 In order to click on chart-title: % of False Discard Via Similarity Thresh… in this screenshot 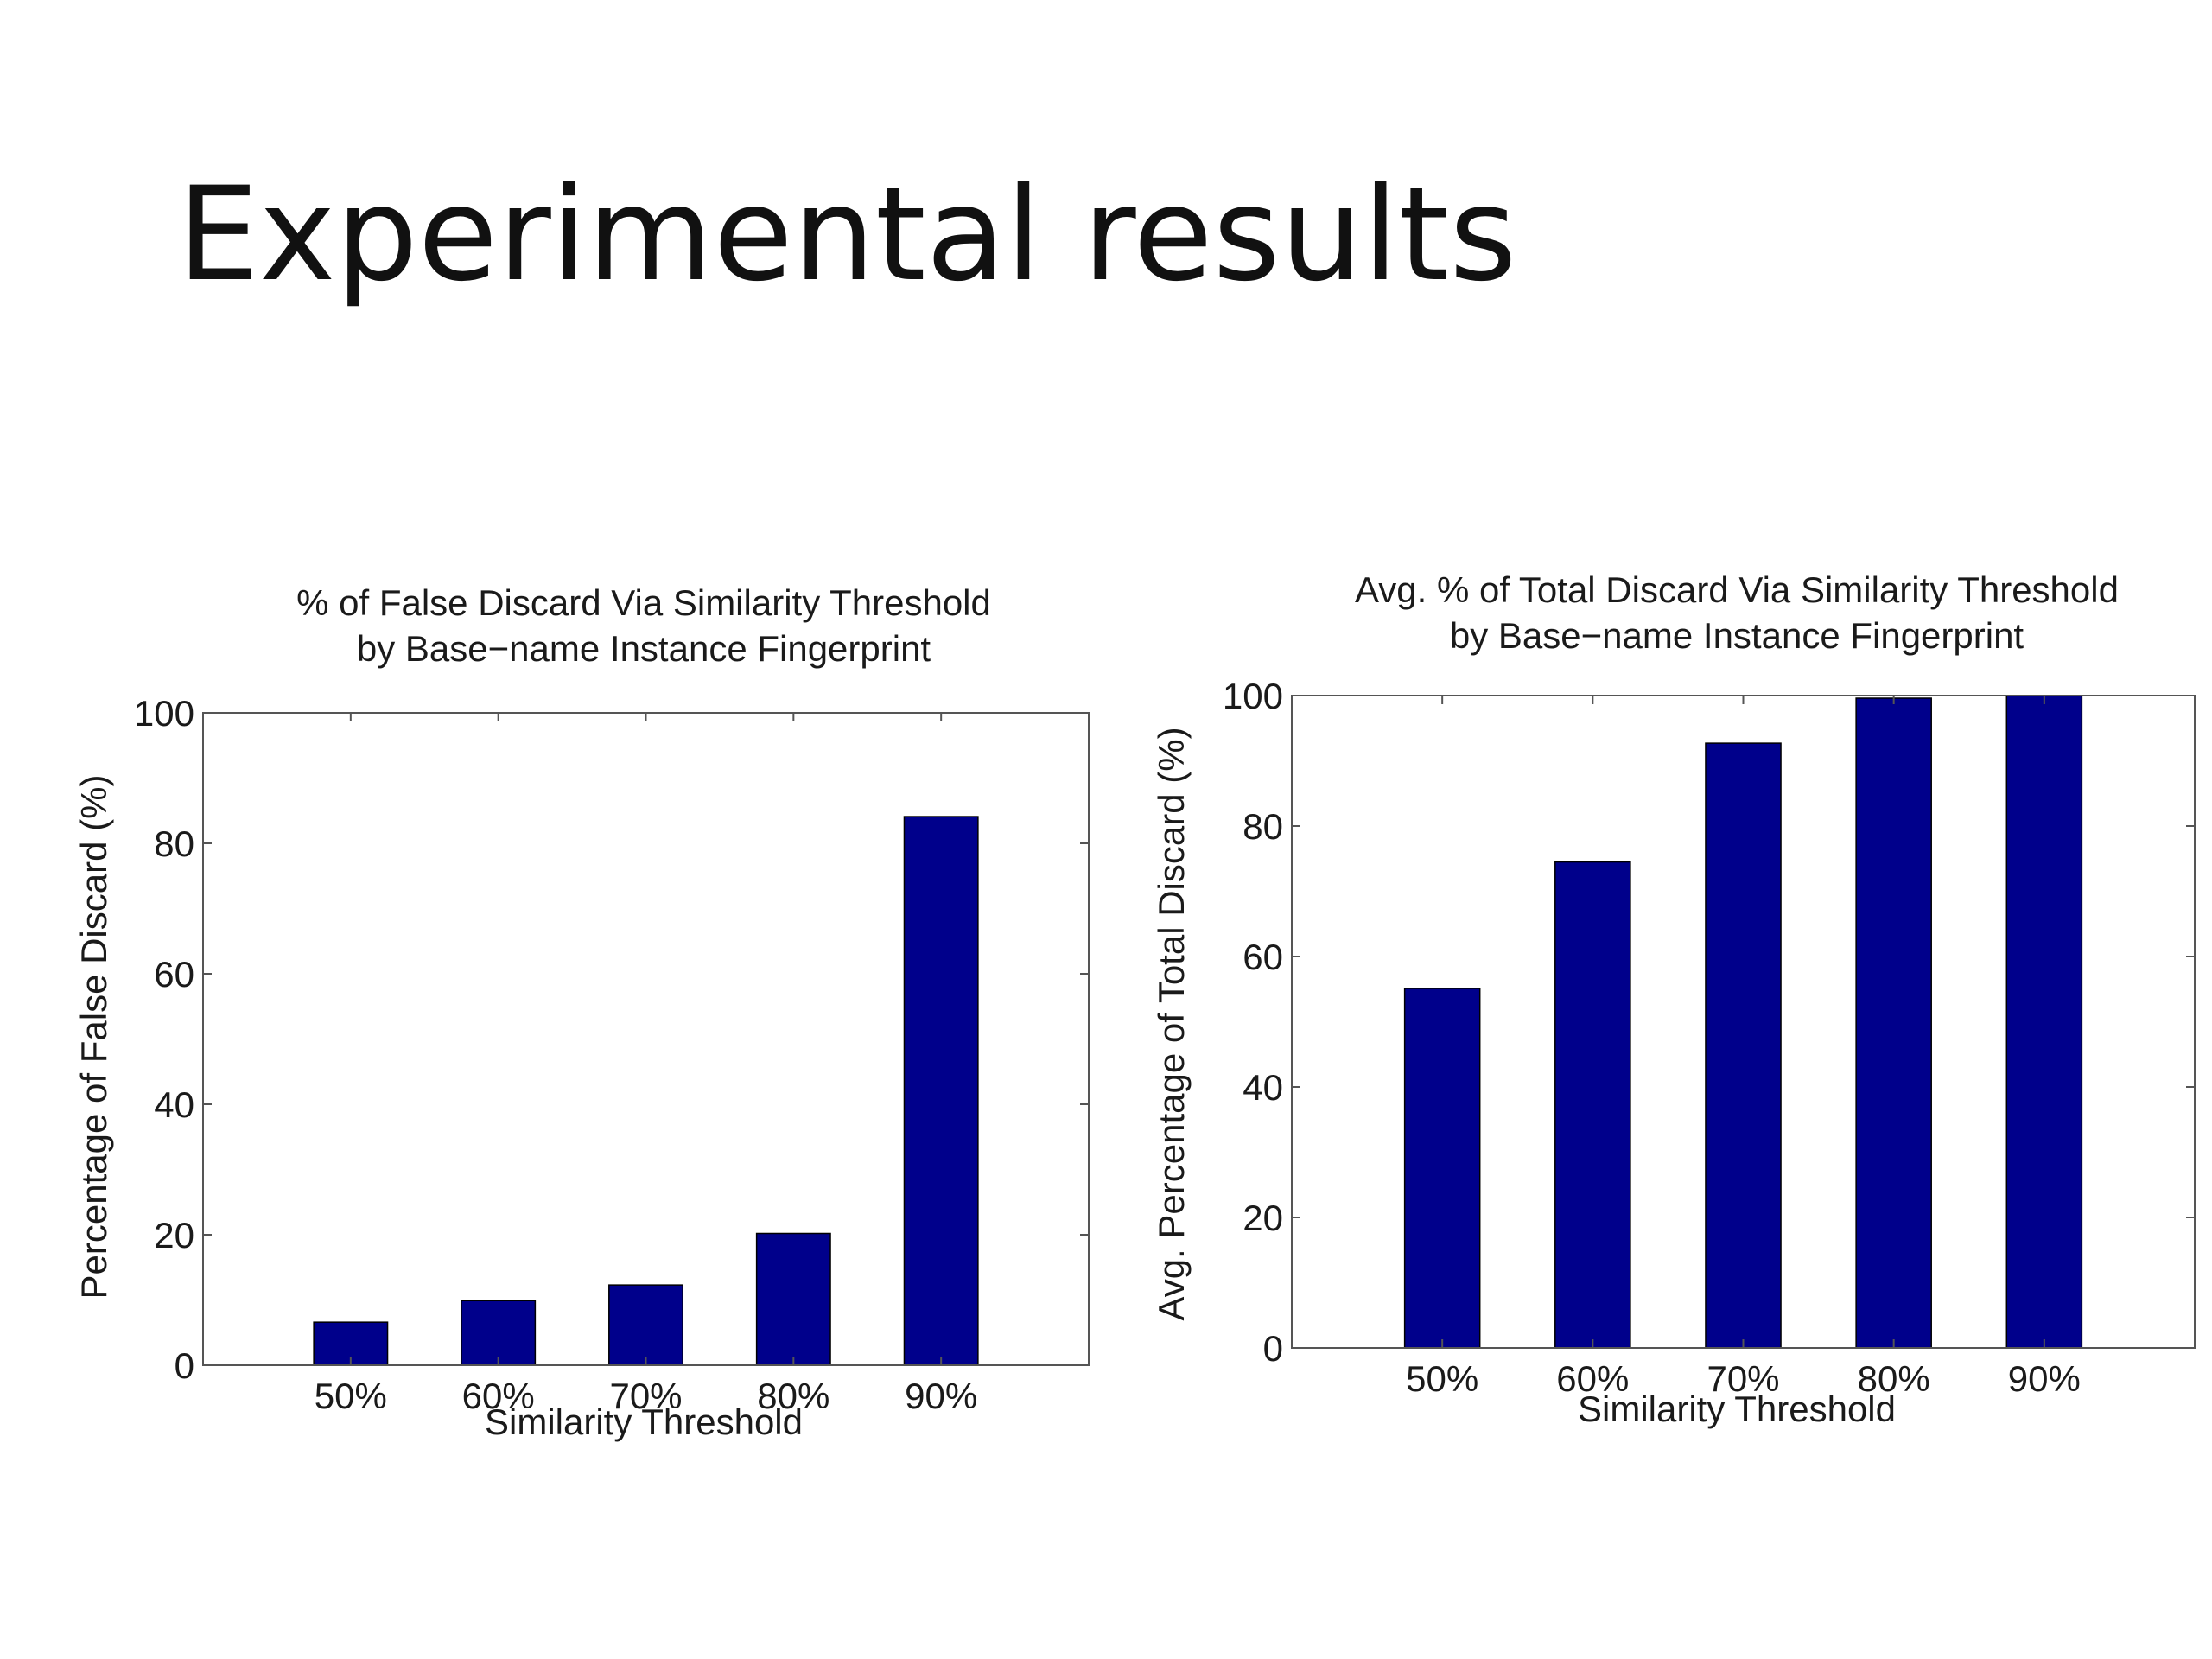, I will do `click(643, 602)`.